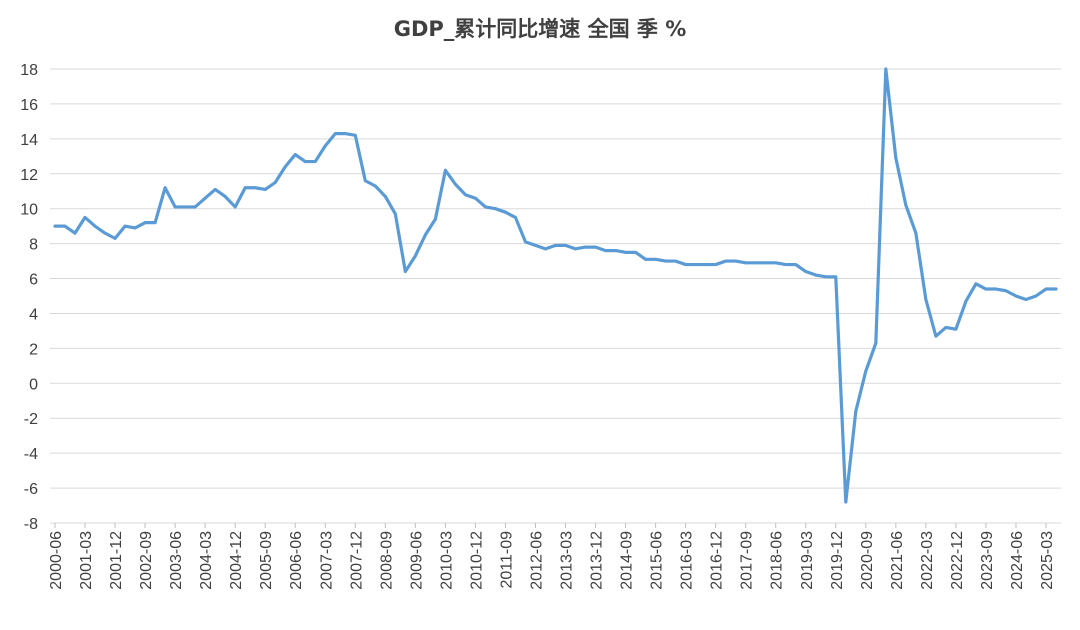 The height and width of the screenshot is (630, 1080). What do you see at coordinates (33, 280) in the screenshot?
I see `y-tick-label: 6` at bounding box center [33, 280].